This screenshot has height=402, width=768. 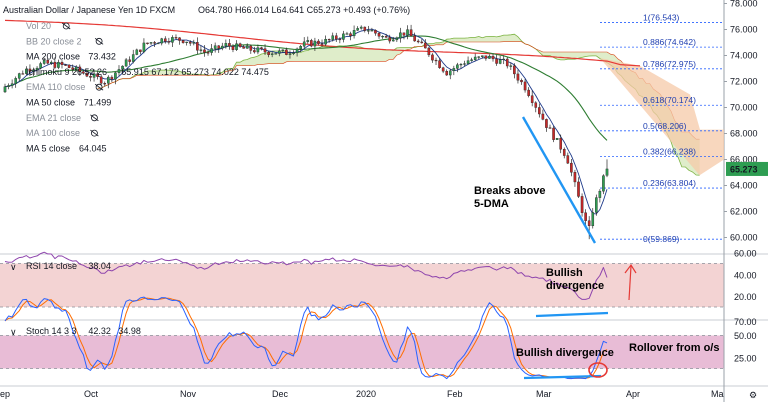 What do you see at coordinates (745, 254) in the screenshot?
I see `rsi-tick-label: 60.00` at bounding box center [745, 254].